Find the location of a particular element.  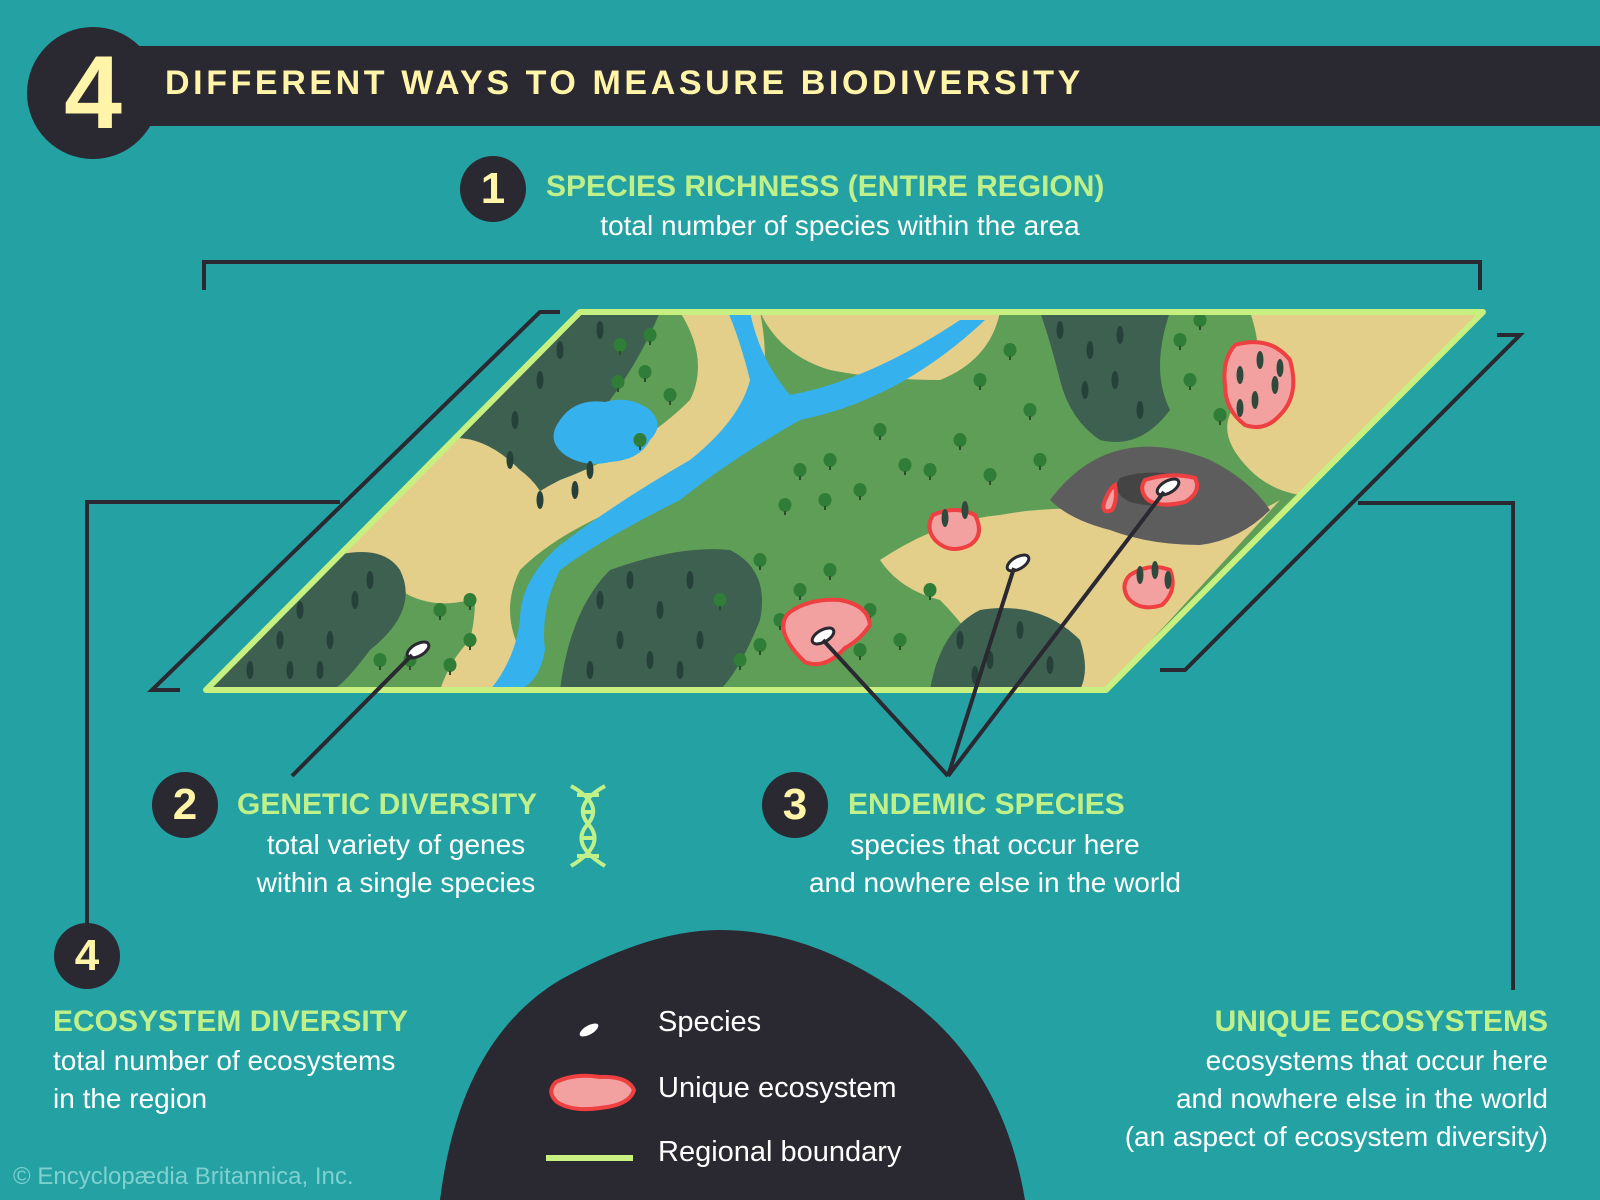

legend-regional-boundary-label: Regional boundary is located at coordinates (780, 1152).